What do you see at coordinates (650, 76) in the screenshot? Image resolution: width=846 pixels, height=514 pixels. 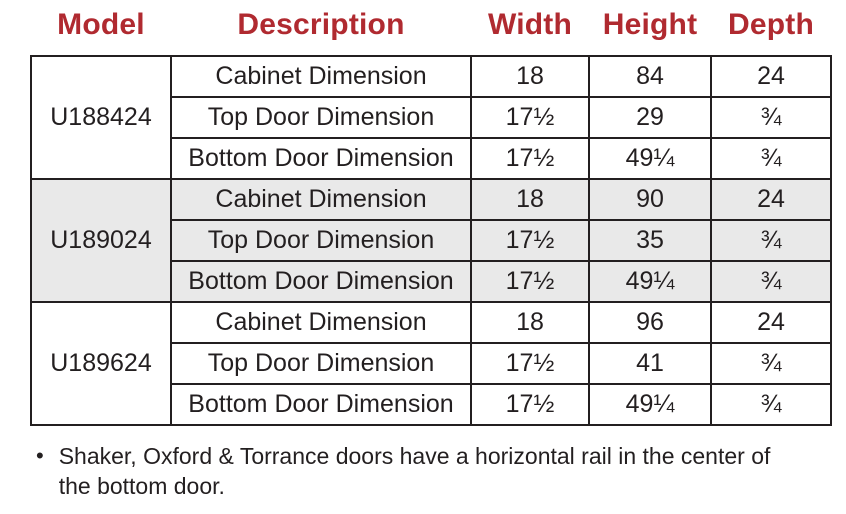 I see `height-cell: 84` at bounding box center [650, 76].